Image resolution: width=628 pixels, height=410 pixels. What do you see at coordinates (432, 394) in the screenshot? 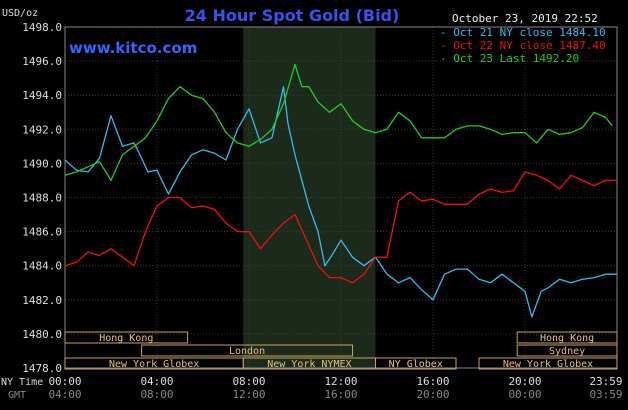
I see `x-tick-gmt: 20:00` at bounding box center [432, 394].